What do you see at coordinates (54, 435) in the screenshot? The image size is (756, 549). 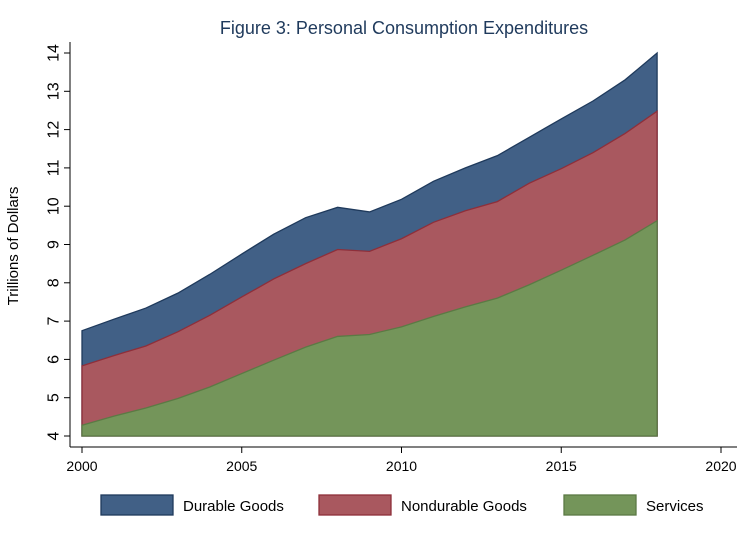 I see `y-tick-label: 4` at bounding box center [54, 435].